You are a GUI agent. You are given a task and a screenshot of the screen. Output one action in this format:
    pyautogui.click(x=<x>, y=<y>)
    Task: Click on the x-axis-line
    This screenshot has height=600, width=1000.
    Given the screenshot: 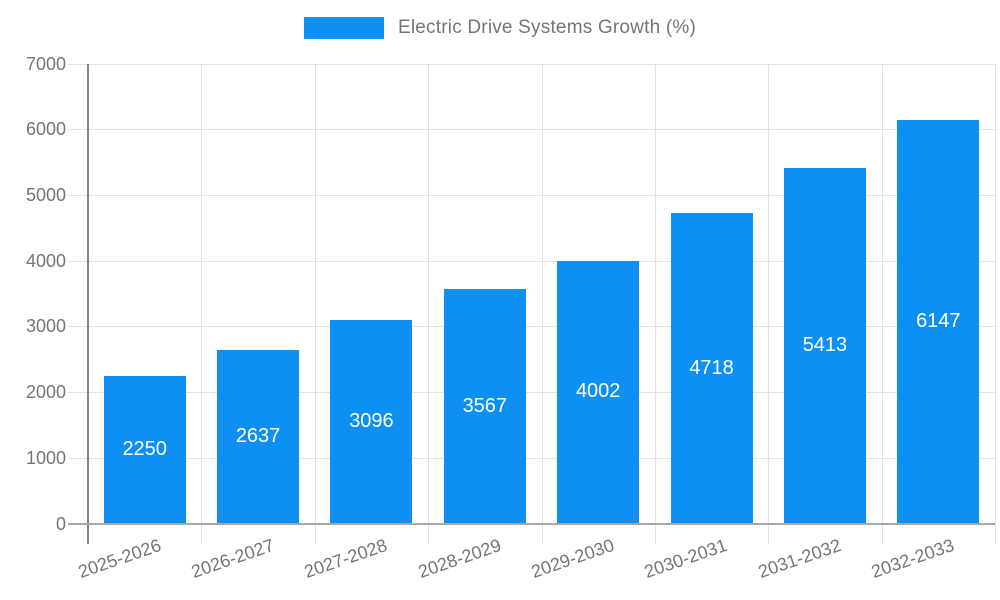 What is the action you would take?
    pyautogui.click(x=531, y=523)
    